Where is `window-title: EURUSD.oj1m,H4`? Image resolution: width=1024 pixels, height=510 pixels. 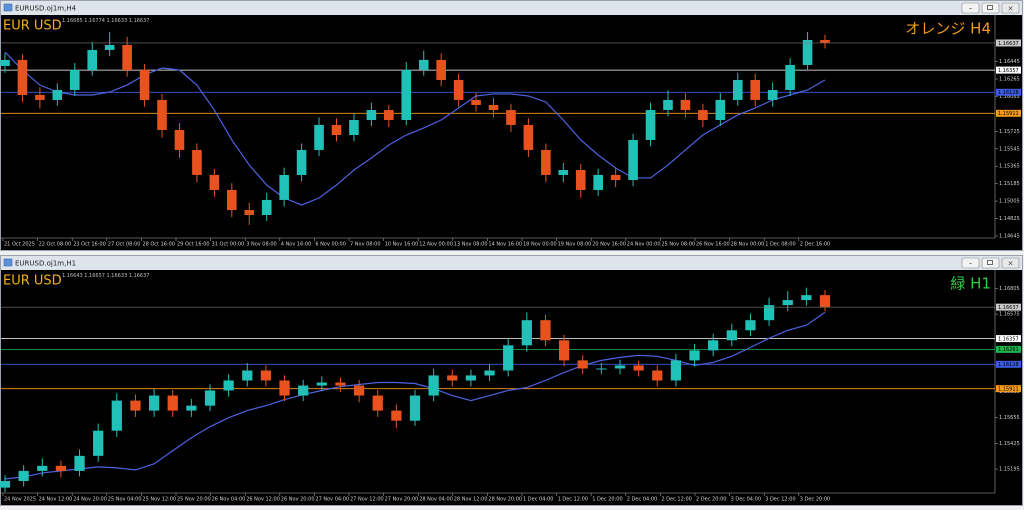
window-title: EURUSD.oj1m,H4 is located at coordinates (46, 9).